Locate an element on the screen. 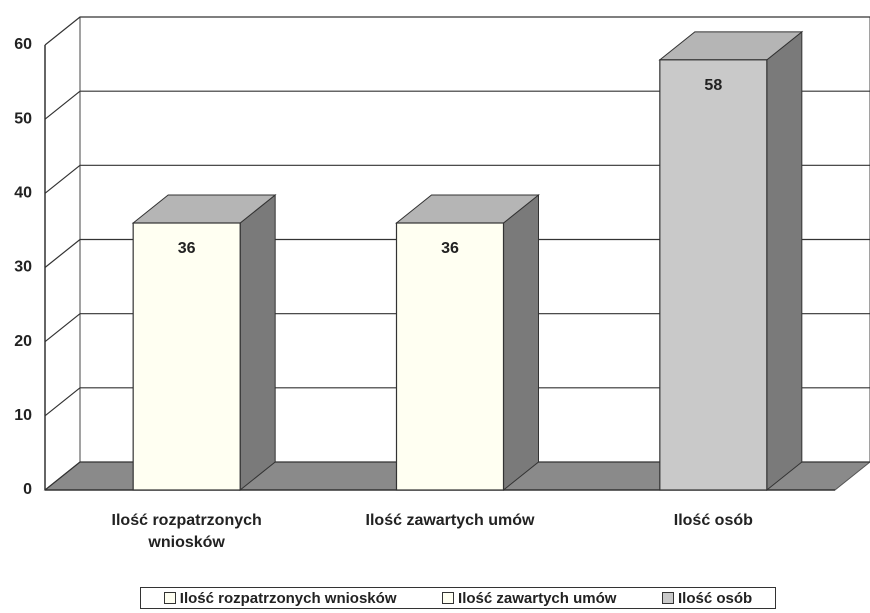 This screenshot has width=870, height=613. x-tick-label: Ilość osób is located at coordinates (713, 520).